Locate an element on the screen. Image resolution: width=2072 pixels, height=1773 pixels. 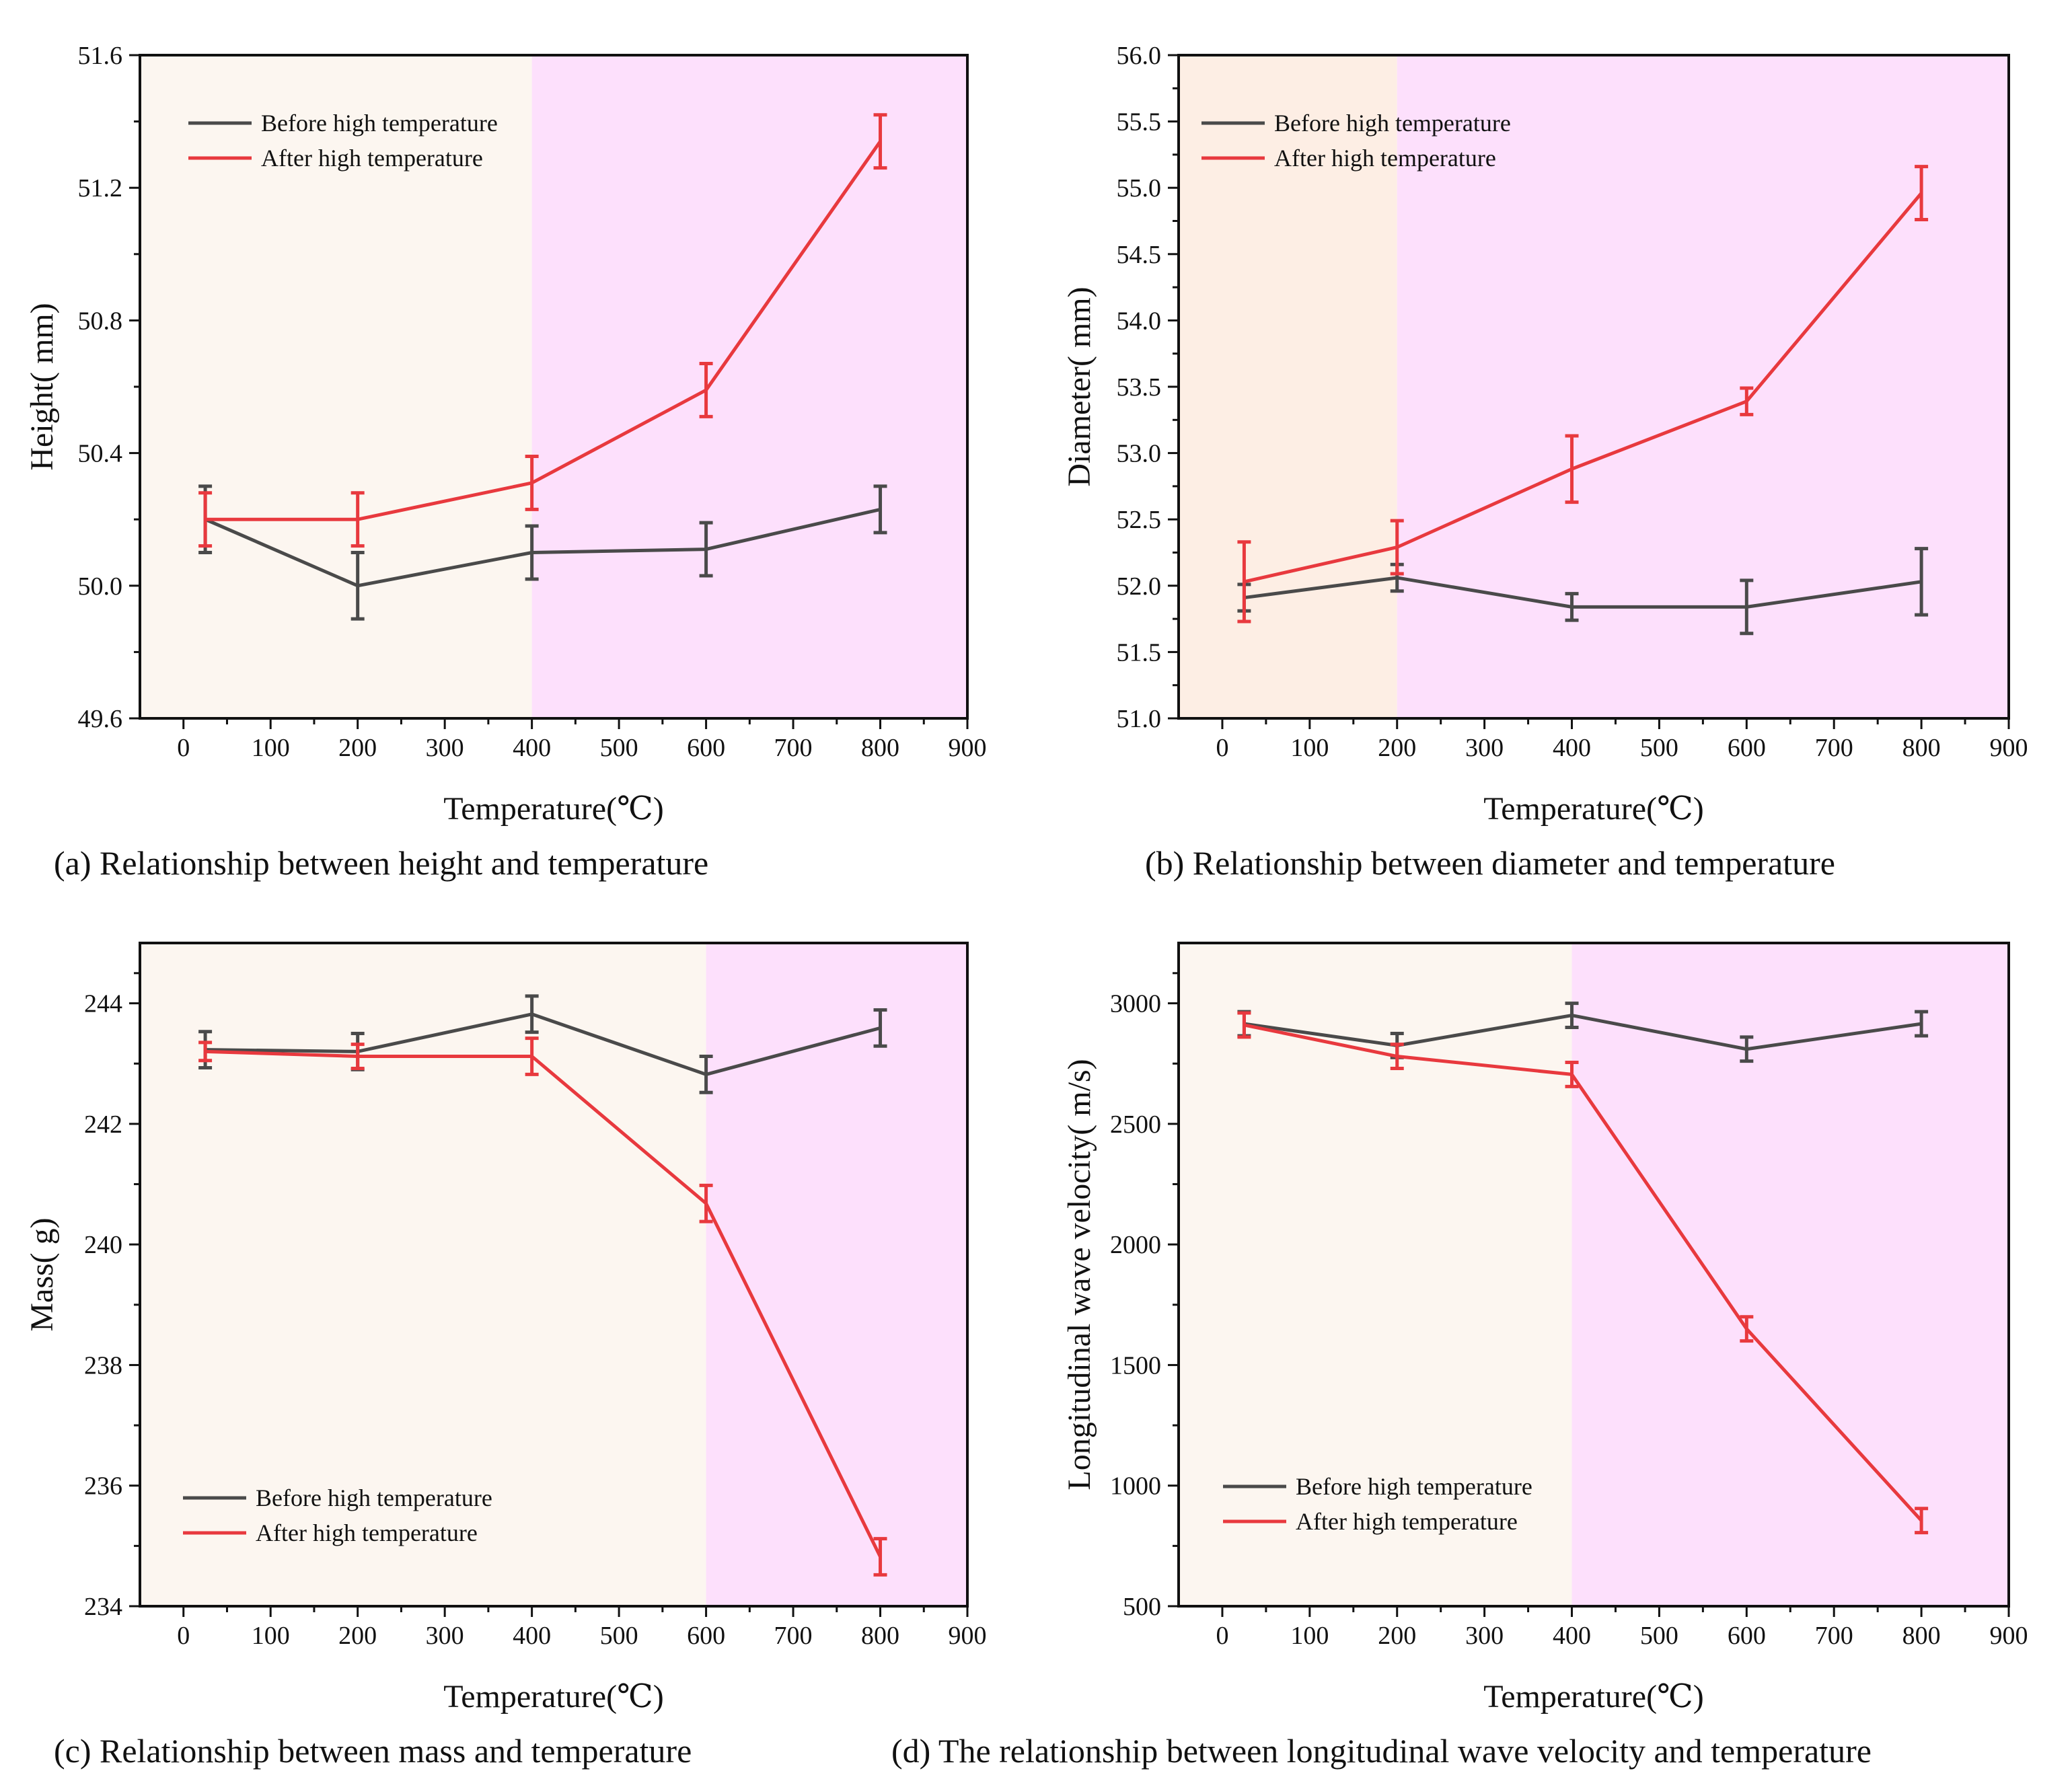
y-tick-label: 53.0 is located at coordinates (1139, 454).